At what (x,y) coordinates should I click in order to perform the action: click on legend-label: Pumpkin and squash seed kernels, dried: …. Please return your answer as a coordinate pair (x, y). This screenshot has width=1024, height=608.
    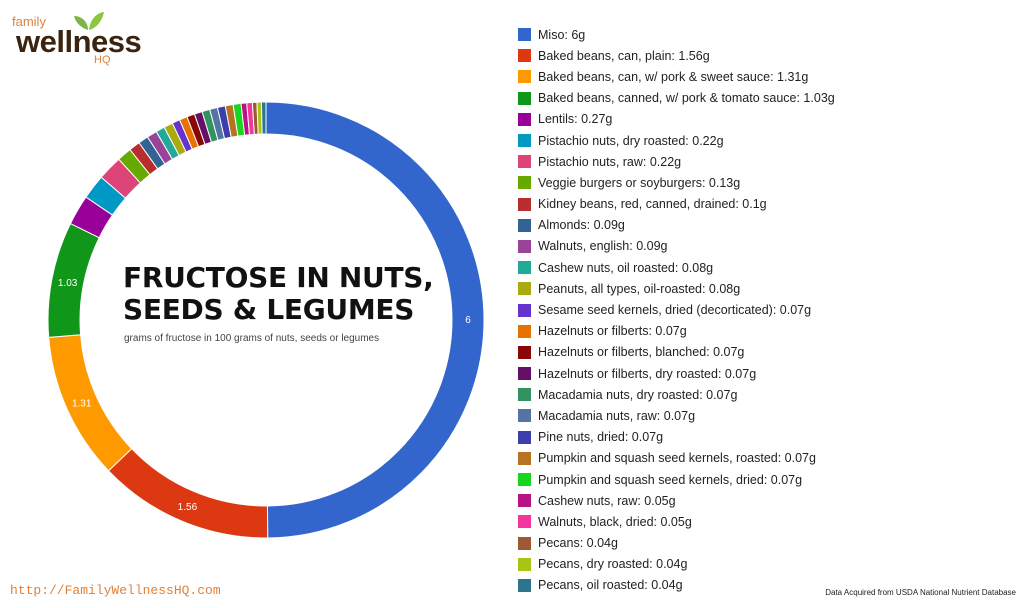
    Looking at the image, I should click on (670, 479).